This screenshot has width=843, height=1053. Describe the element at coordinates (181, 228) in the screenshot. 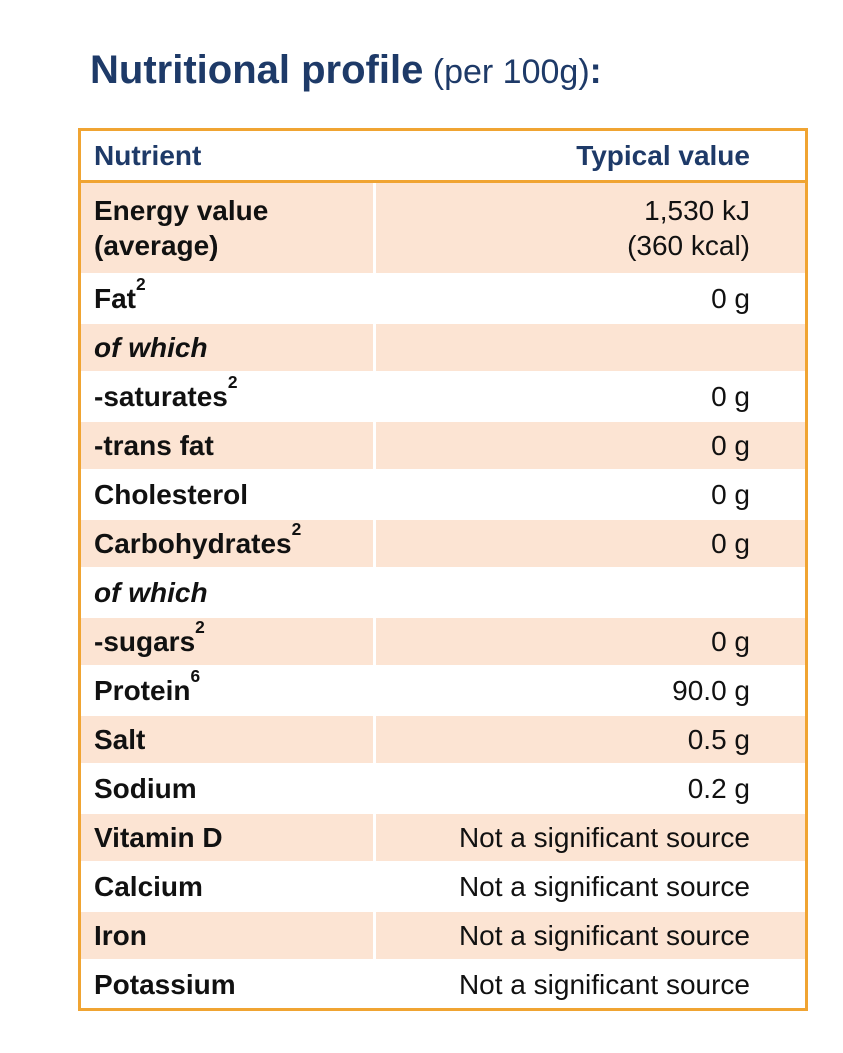

I see `nutrient-name: Energy value (average)` at that location.